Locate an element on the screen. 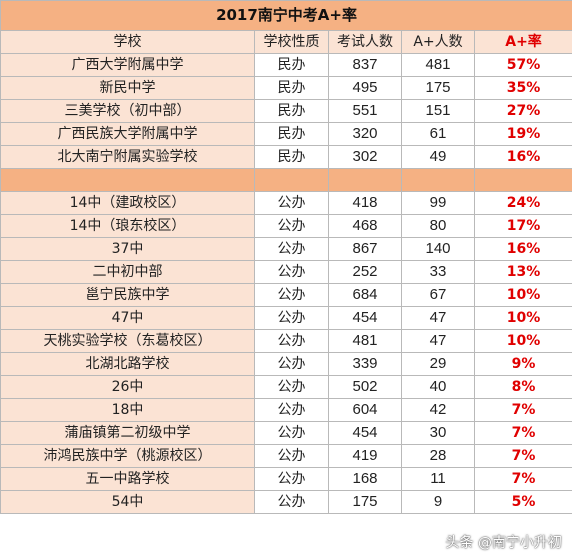 The image size is (572, 560). school-name: 18中 is located at coordinates (127, 410).